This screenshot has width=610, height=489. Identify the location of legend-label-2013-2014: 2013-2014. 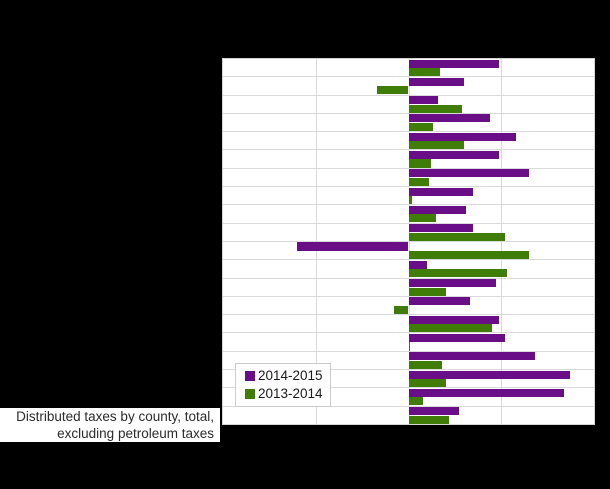
(290, 393).